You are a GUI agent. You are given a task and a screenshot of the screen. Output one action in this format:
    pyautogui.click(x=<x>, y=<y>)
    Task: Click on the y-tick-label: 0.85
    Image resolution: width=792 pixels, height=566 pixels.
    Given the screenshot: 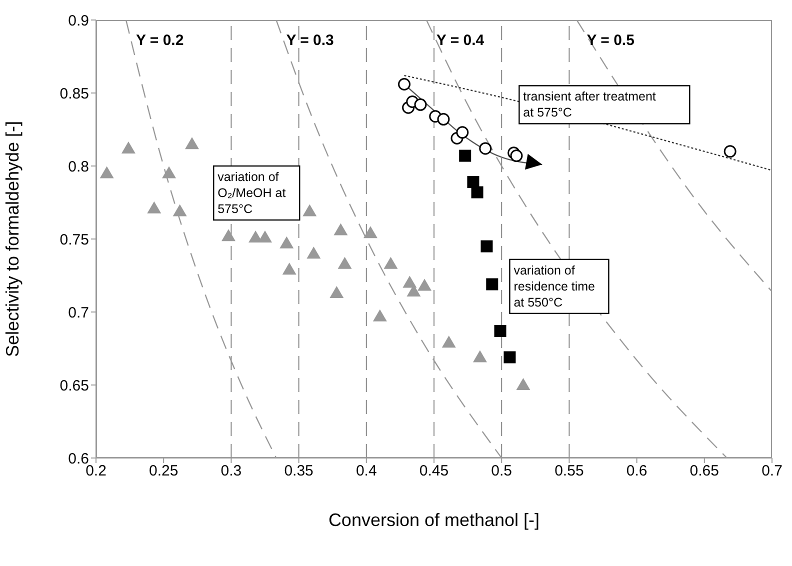 What is the action you would take?
    pyautogui.click(x=74, y=93)
    